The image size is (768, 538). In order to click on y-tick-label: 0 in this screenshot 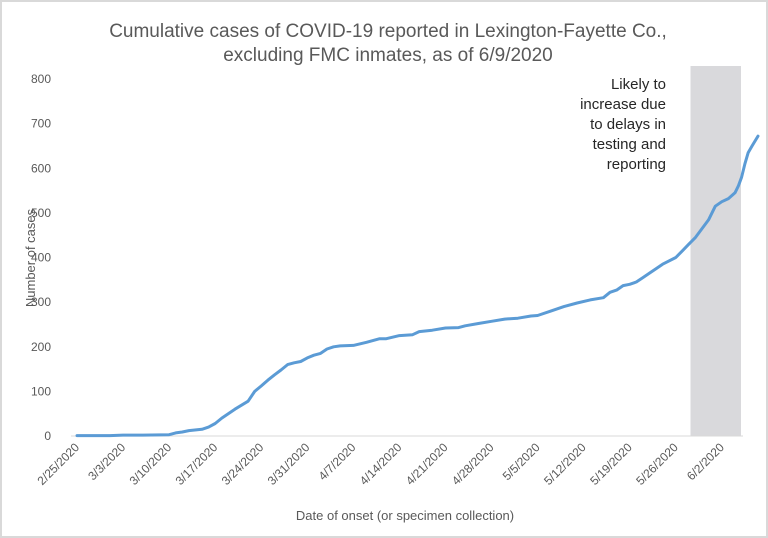, I will do `click(47, 436)`.